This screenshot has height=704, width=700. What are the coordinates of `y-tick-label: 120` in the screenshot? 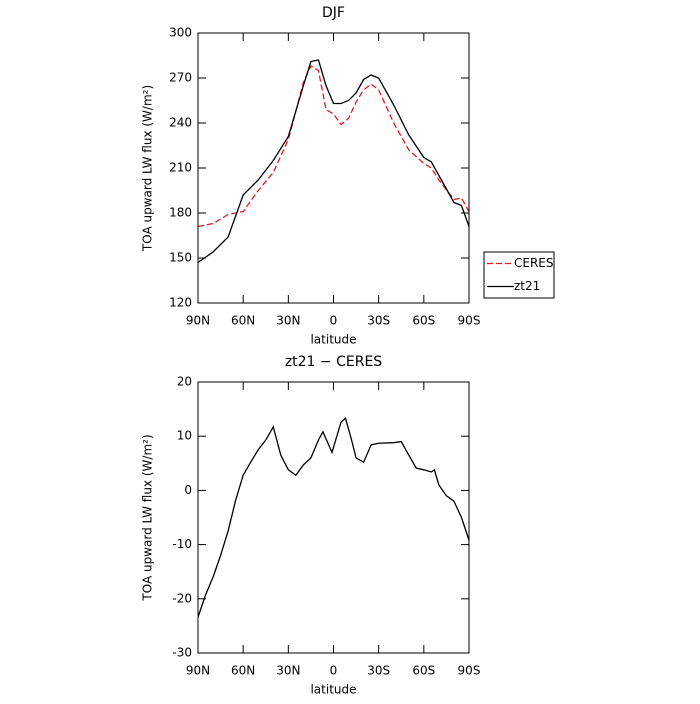 It's located at (180, 303).